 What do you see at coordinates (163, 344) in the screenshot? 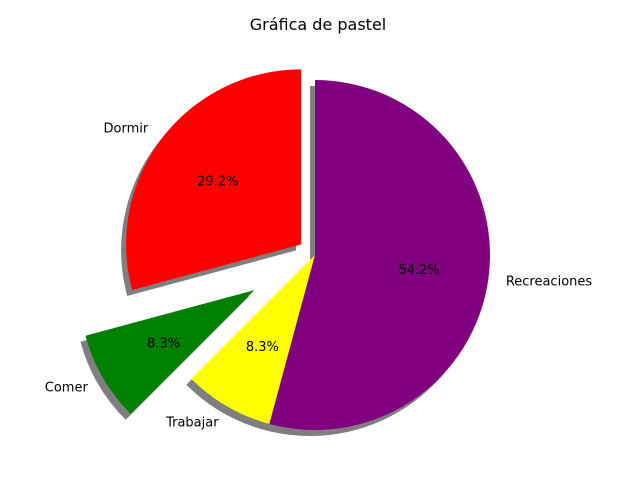
I see `percent-label-comer: 8.3%` at bounding box center [163, 344].